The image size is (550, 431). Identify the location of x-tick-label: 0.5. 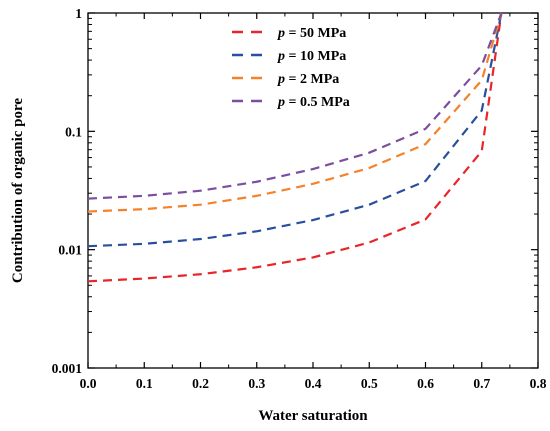
(369, 383).